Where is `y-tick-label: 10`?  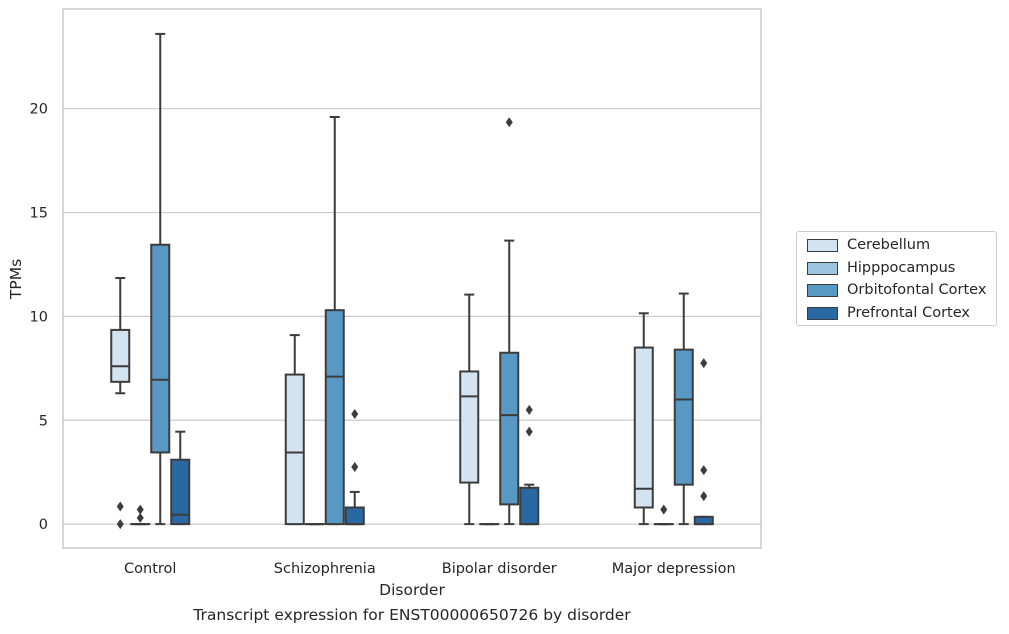 y-tick-label: 10 is located at coordinates (39, 317).